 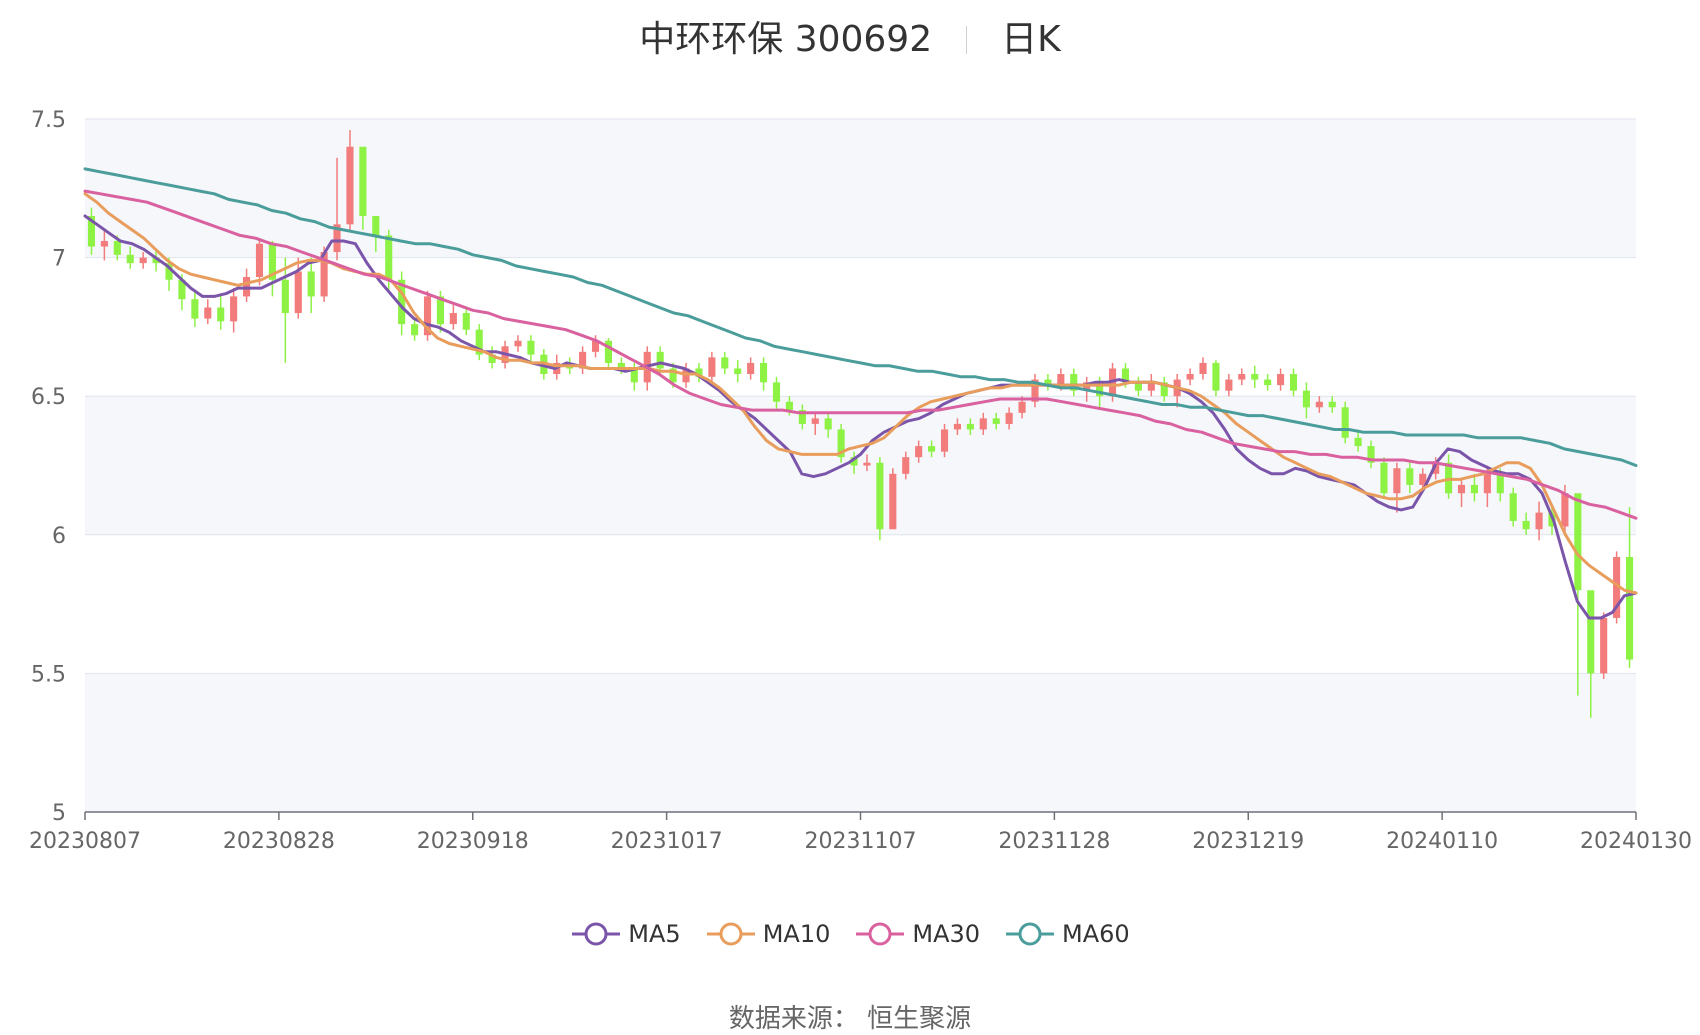 I want to click on chart-subtitle: 日K, so click(x=1031, y=39).